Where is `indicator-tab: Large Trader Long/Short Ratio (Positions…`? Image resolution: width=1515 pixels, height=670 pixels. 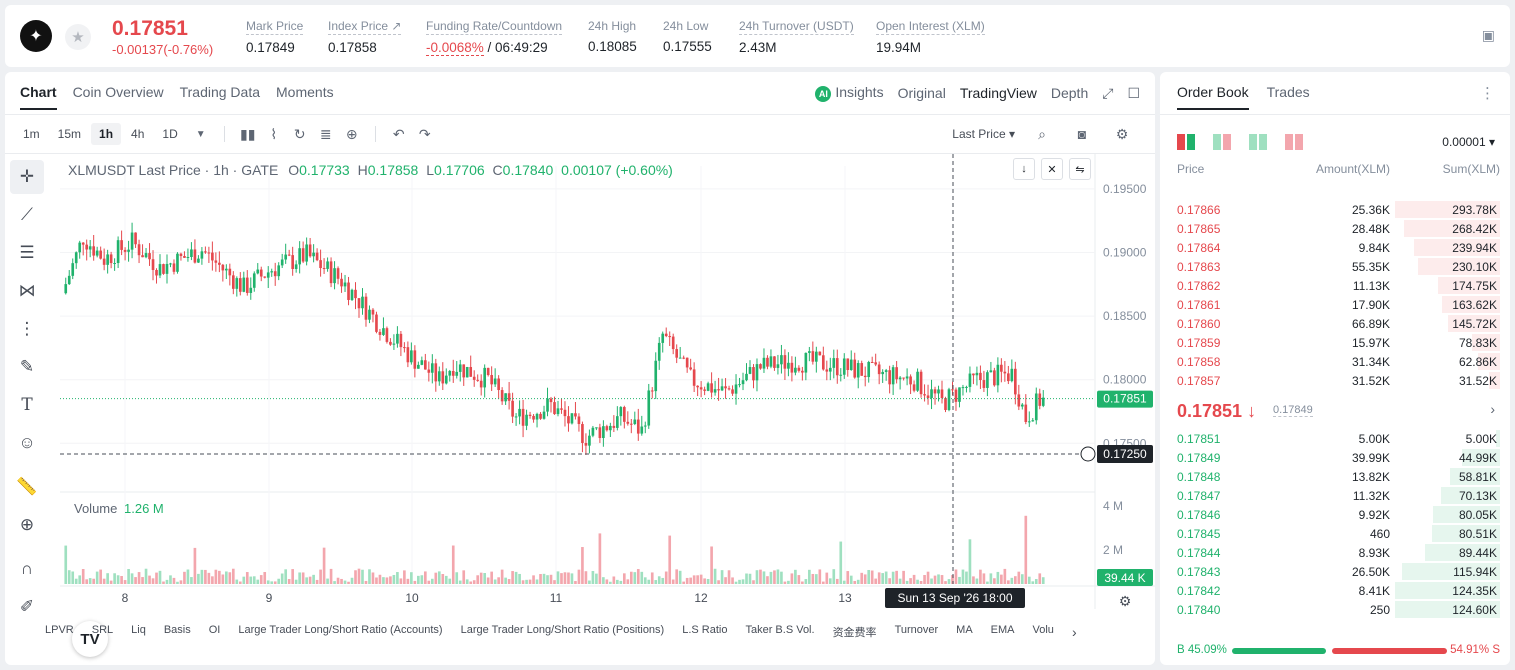
indicator-tab: Large Trader Long/Short Ratio (Positions… is located at coordinates (562, 630).